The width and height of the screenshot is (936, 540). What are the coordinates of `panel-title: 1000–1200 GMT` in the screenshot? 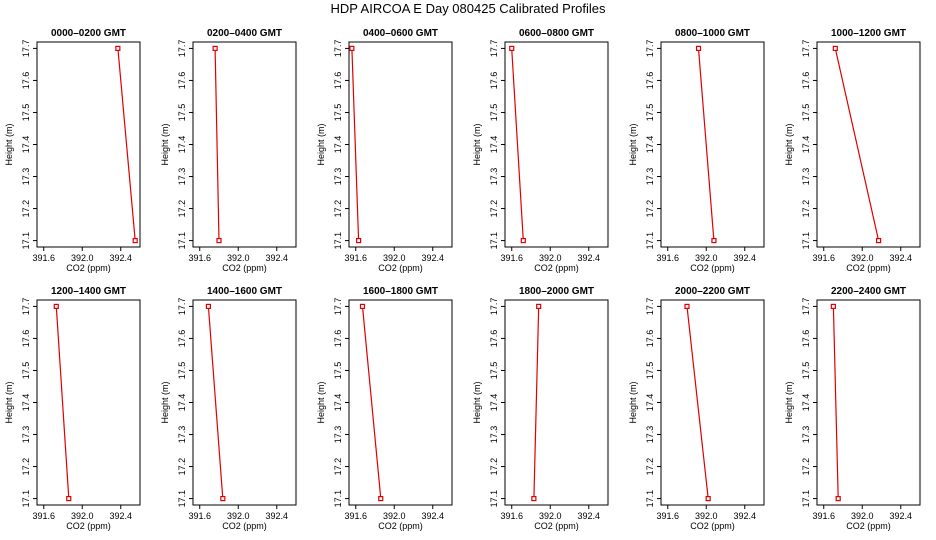 It's located at (868, 33).